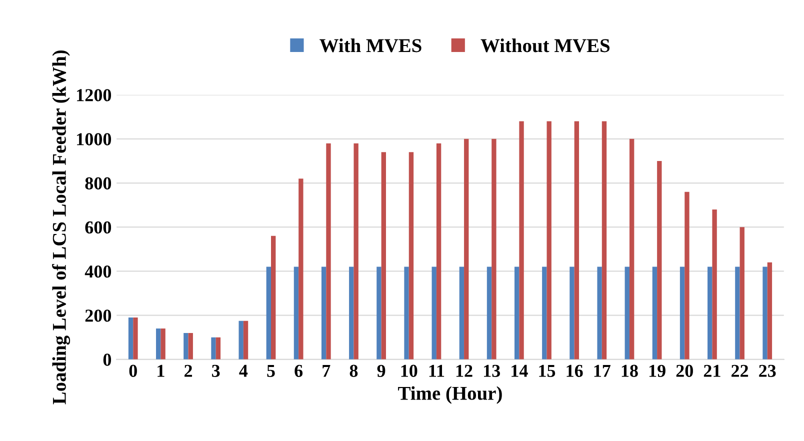 The width and height of the screenshot is (804, 441). Describe the element at coordinates (61, 227) in the screenshot. I see `y-axis-title: Loading Level of LCS Local Feeder (kWh)` at that location.